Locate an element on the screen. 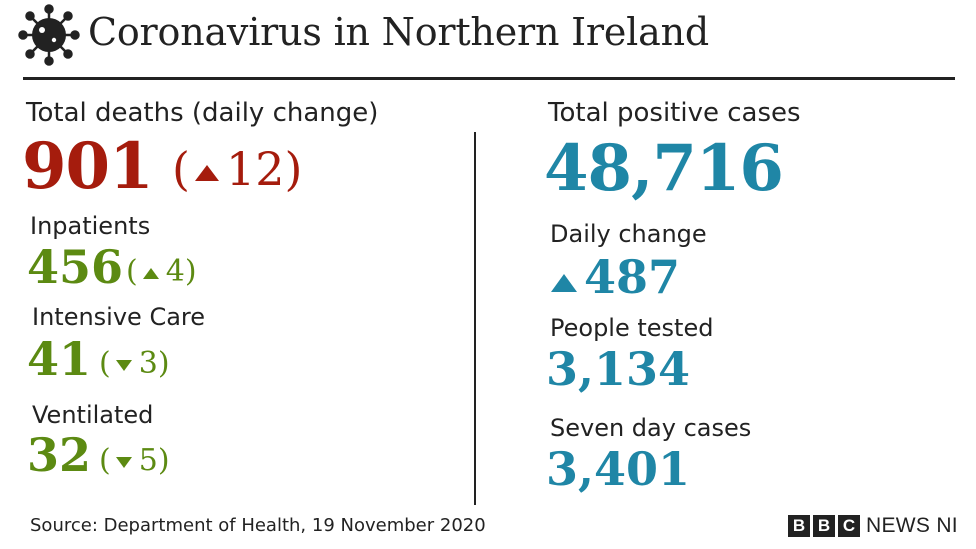  daily-change-value-wrap: 487 is located at coordinates (615, 277).